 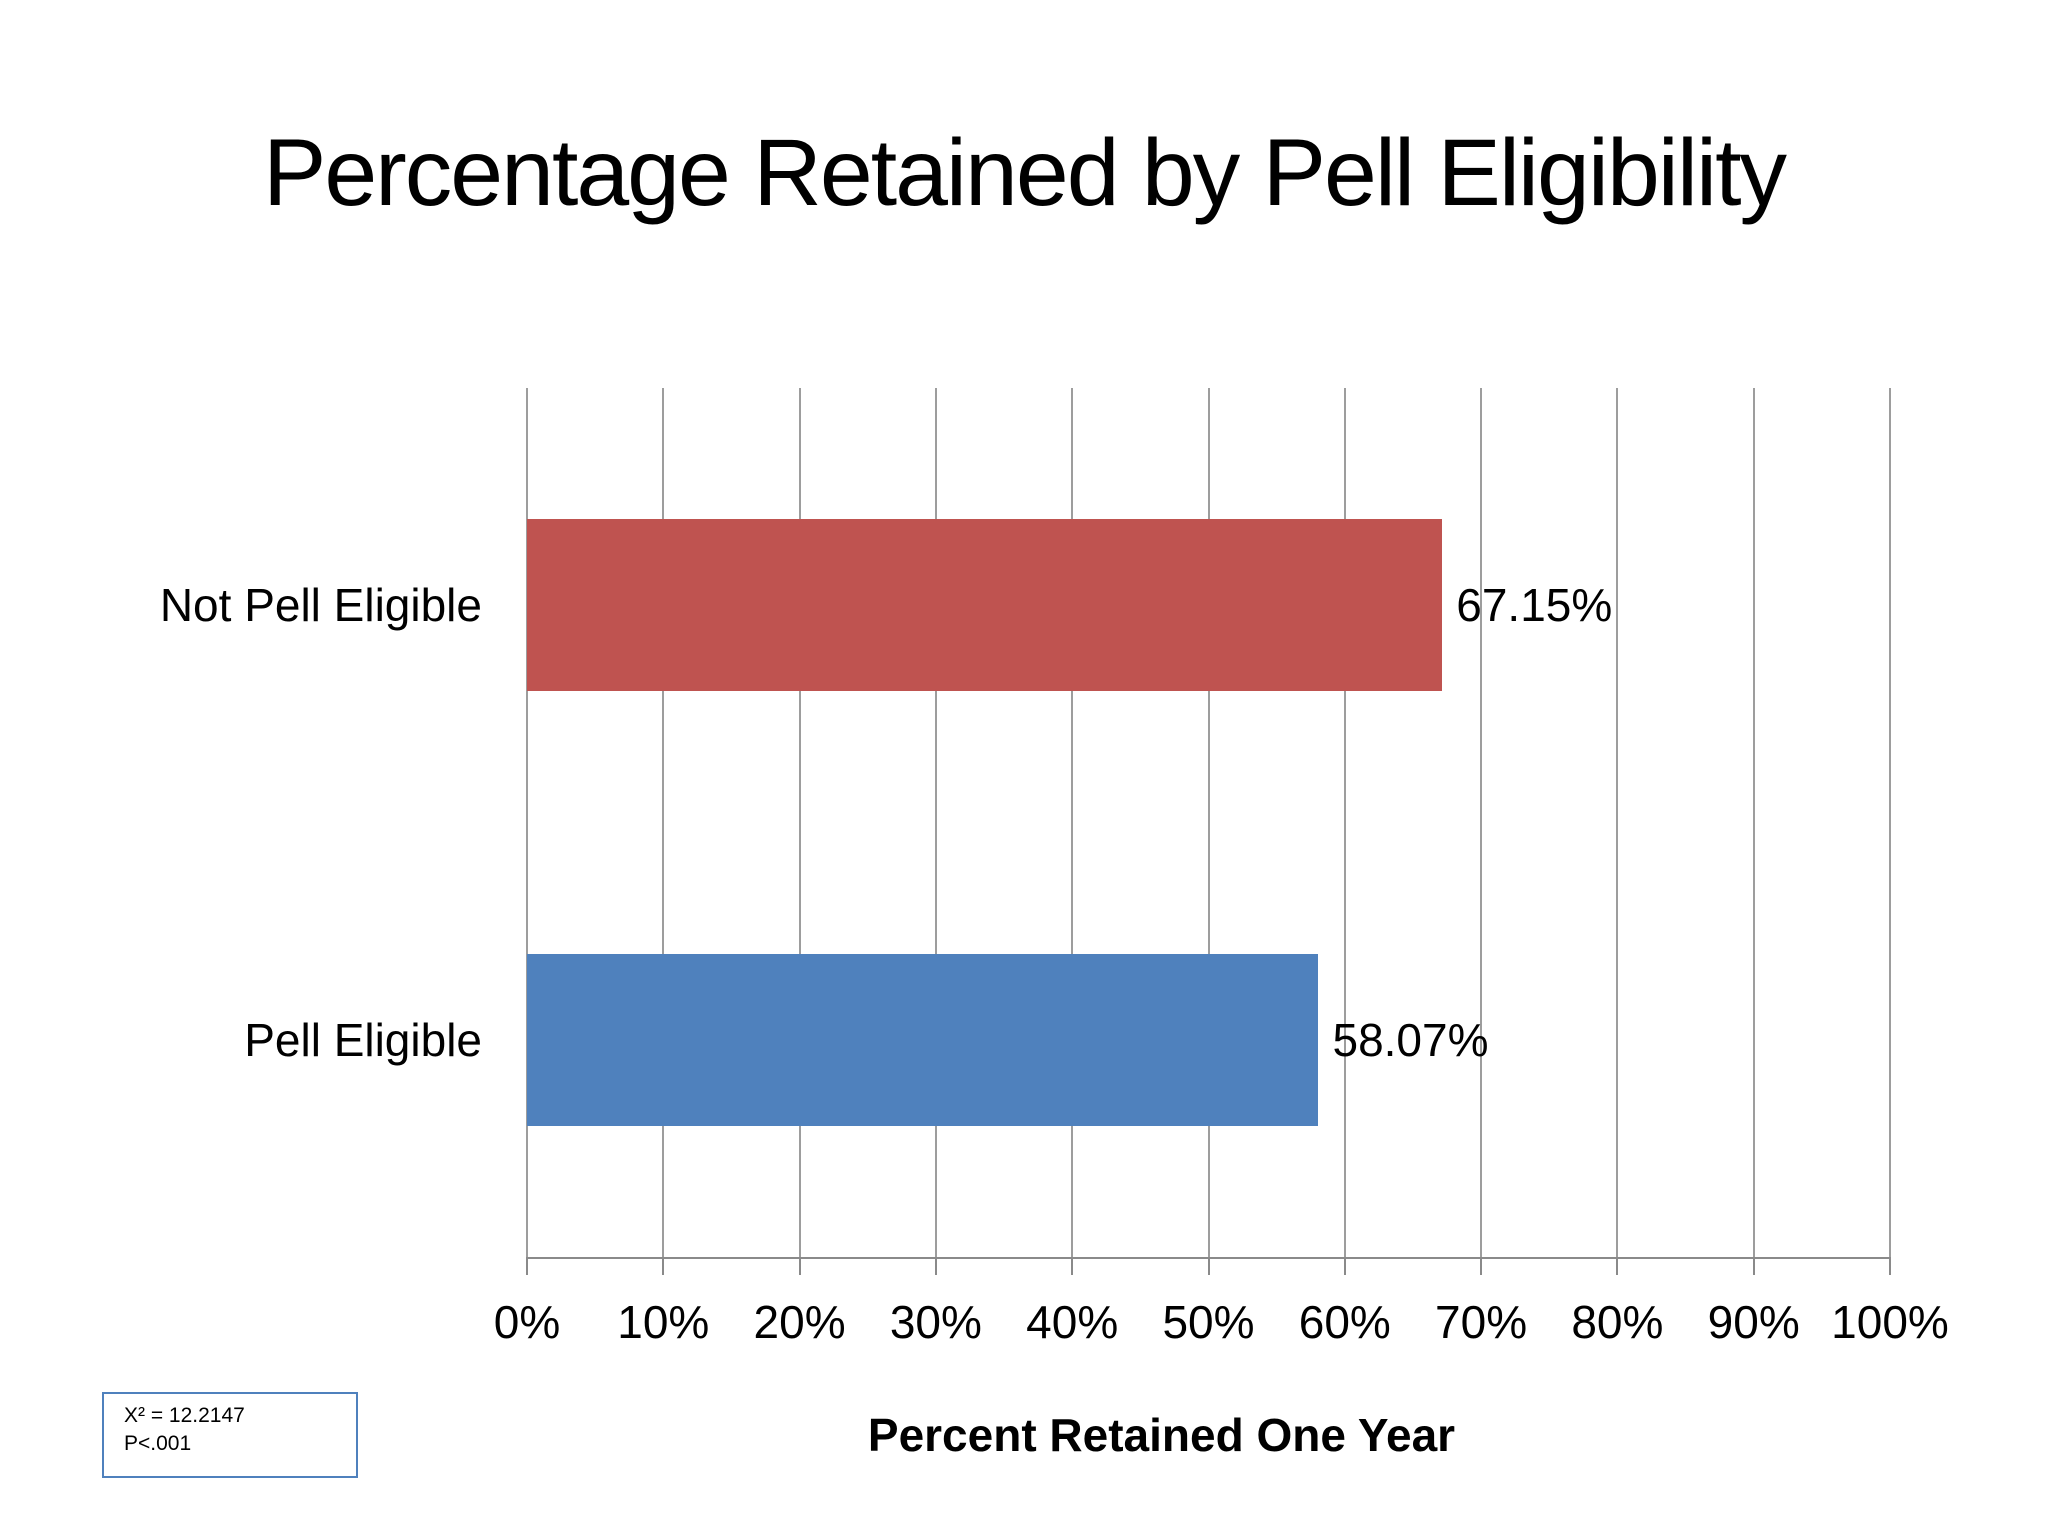 I want to click on x-tick-label-9: 90%, so click(x=1753, y=1322).